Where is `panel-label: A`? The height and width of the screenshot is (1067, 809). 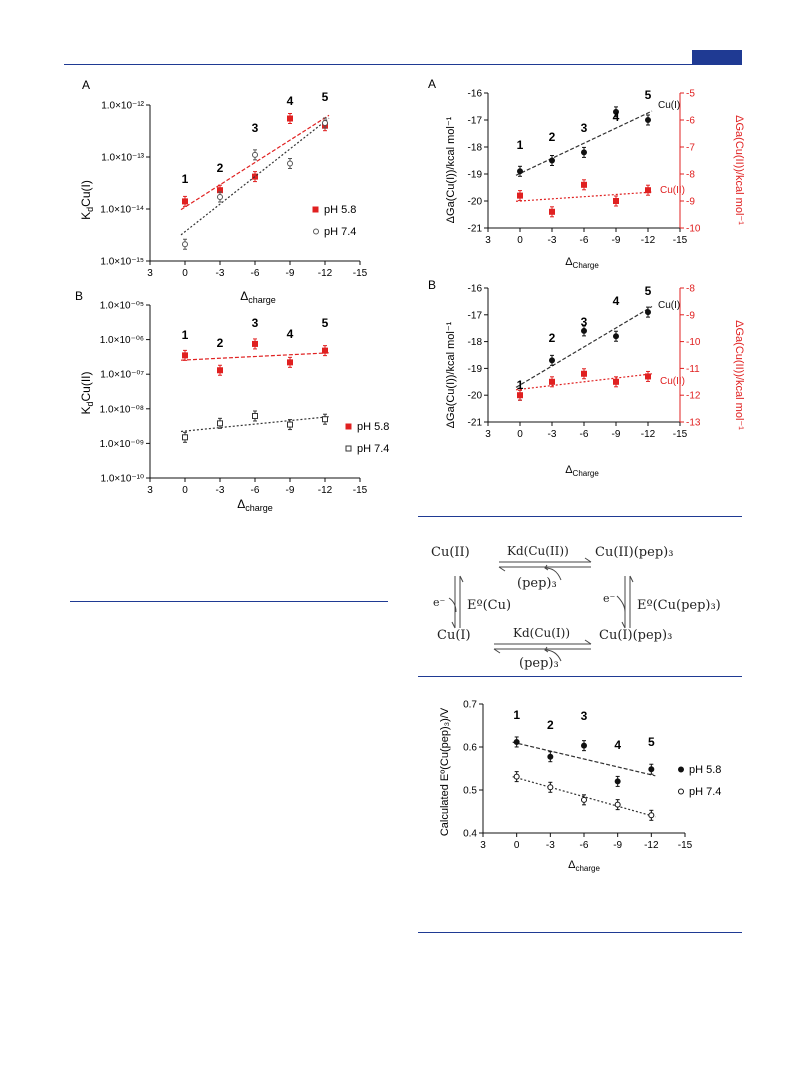 panel-label: A is located at coordinates (432, 84).